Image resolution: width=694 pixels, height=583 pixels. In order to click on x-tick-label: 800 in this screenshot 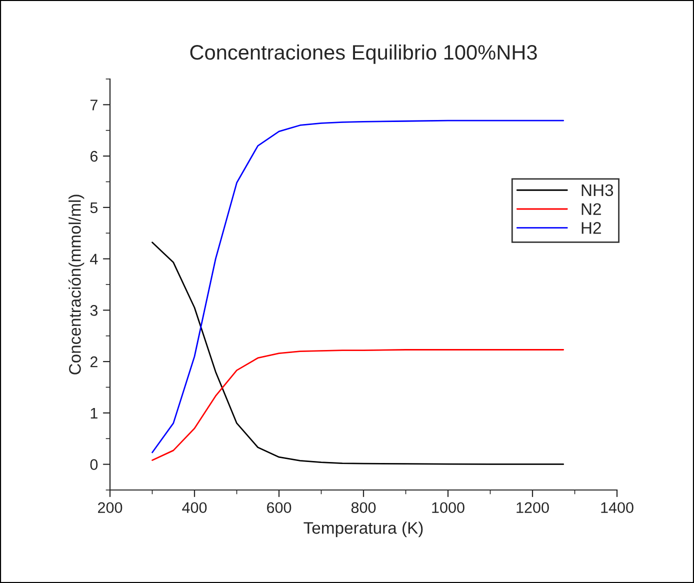, I will do `click(363, 508)`.